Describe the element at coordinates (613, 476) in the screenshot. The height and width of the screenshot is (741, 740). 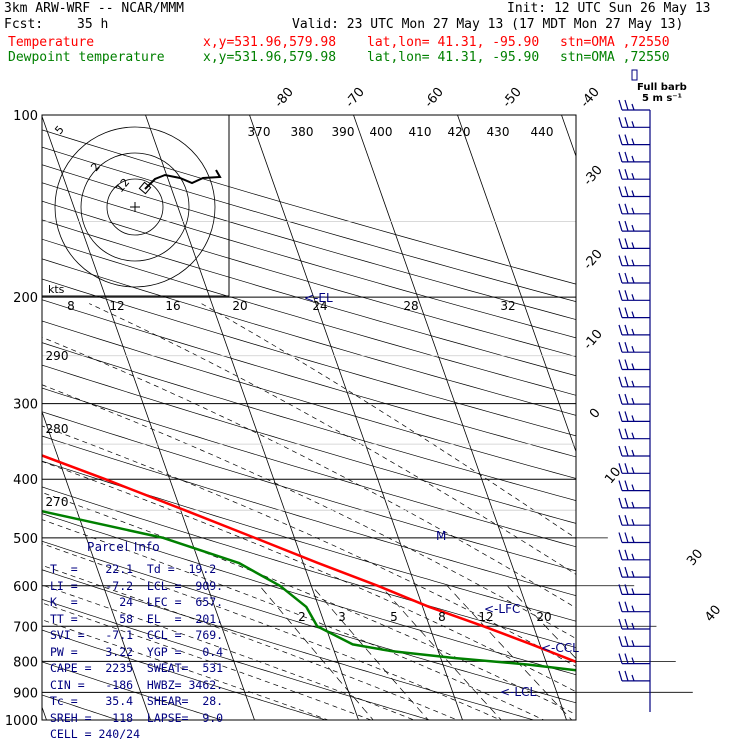
I see `isotherm-tick-label: 10` at that location.